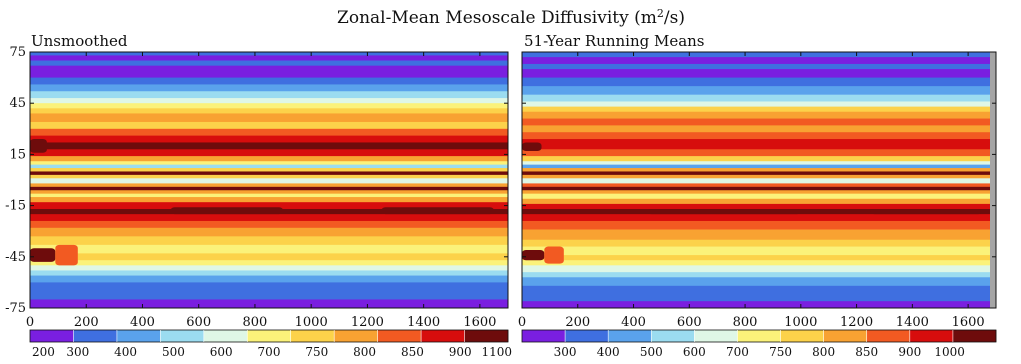 The height and width of the screenshot is (364, 1021). What do you see at coordinates (577, 322) in the screenshot?
I see `x-tick-label: 200` at bounding box center [577, 322].